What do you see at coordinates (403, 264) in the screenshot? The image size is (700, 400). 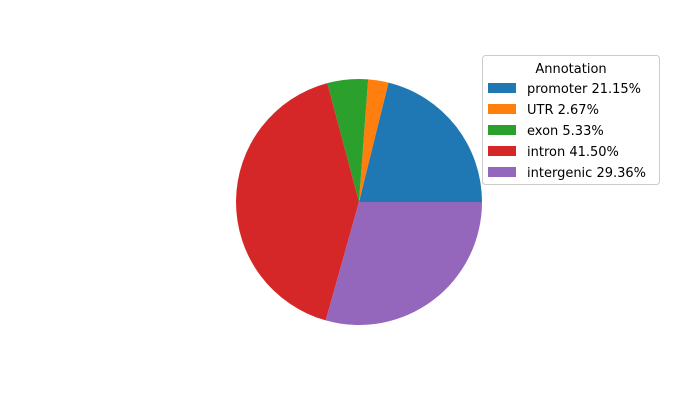 I see `pie-slice-intergenic` at bounding box center [403, 264].